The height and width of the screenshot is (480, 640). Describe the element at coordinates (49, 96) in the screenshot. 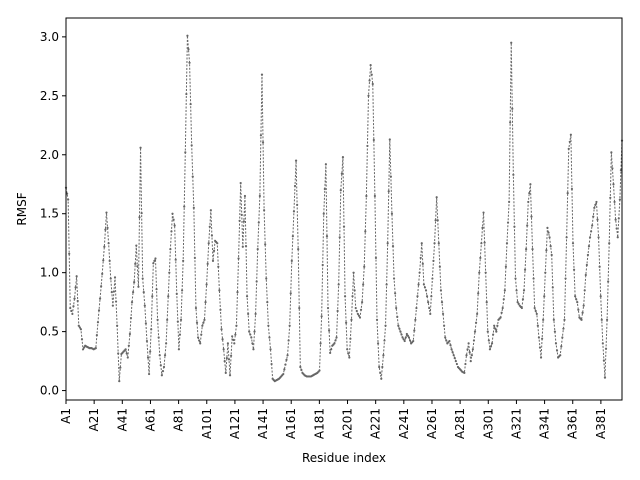

I see `y-tick-label: 2.5` at that location.